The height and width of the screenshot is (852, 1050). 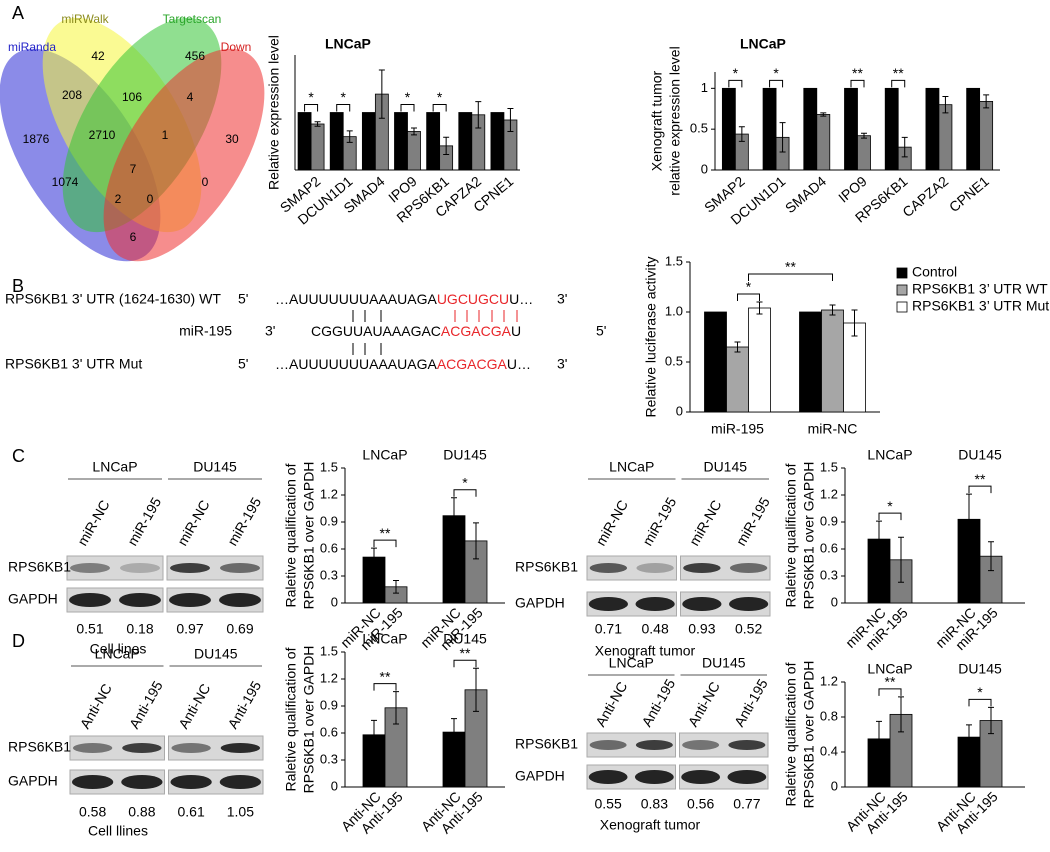 I want to click on venn-count: 208, so click(x=72, y=95).